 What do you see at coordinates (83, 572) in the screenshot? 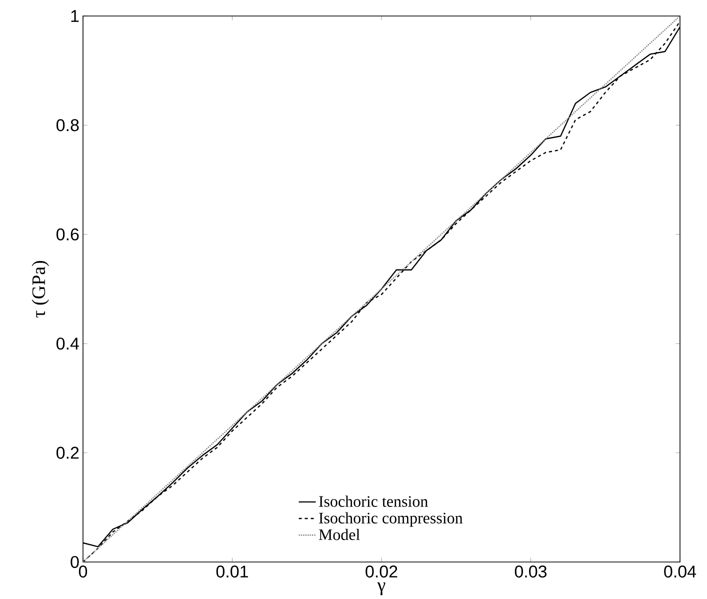
I see `x-tick-label: 0` at bounding box center [83, 572].